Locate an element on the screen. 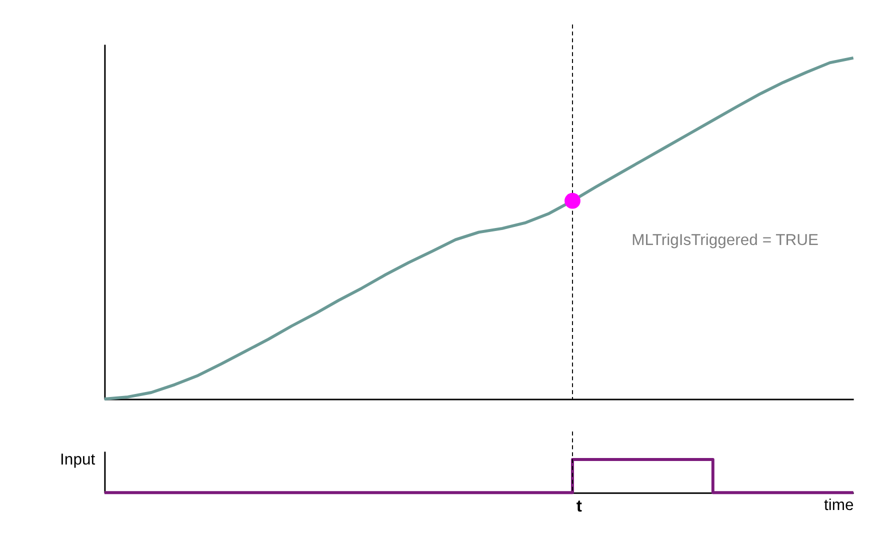 This screenshot has width=875, height=556. y-axis-title: Input is located at coordinates (78, 460).